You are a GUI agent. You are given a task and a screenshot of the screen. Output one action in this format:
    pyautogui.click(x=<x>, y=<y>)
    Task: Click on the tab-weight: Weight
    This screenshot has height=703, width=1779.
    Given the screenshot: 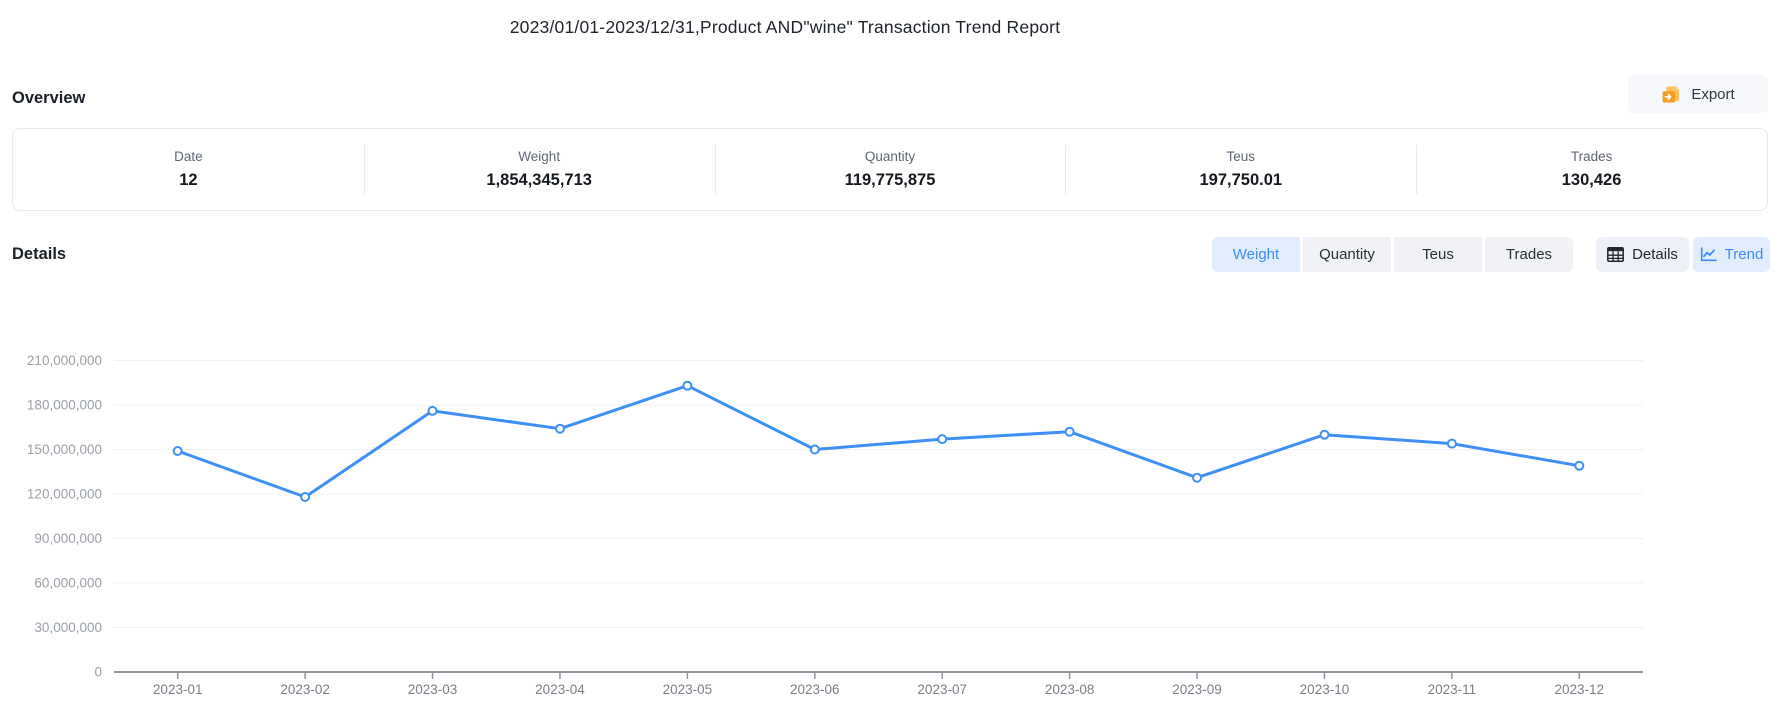 What is the action you would take?
    pyautogui.click(x=1256, y=254)
    